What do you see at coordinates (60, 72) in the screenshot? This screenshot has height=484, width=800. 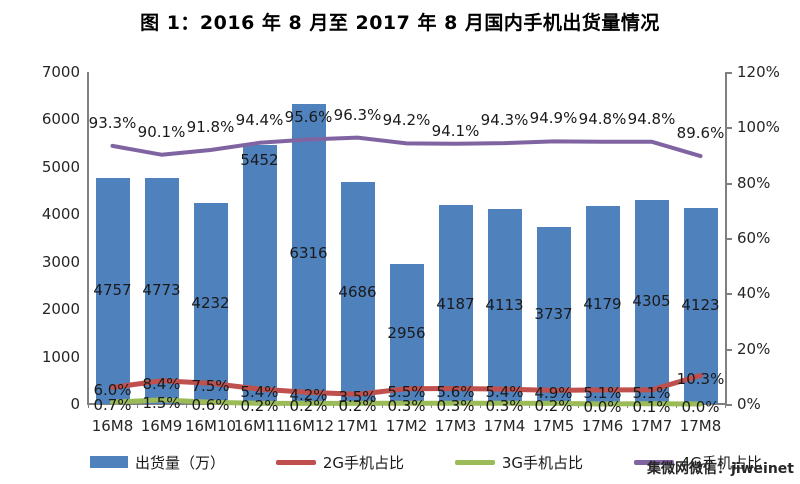 I see `left-axis-tick-label: 7000` at bounding box center [60, 72].